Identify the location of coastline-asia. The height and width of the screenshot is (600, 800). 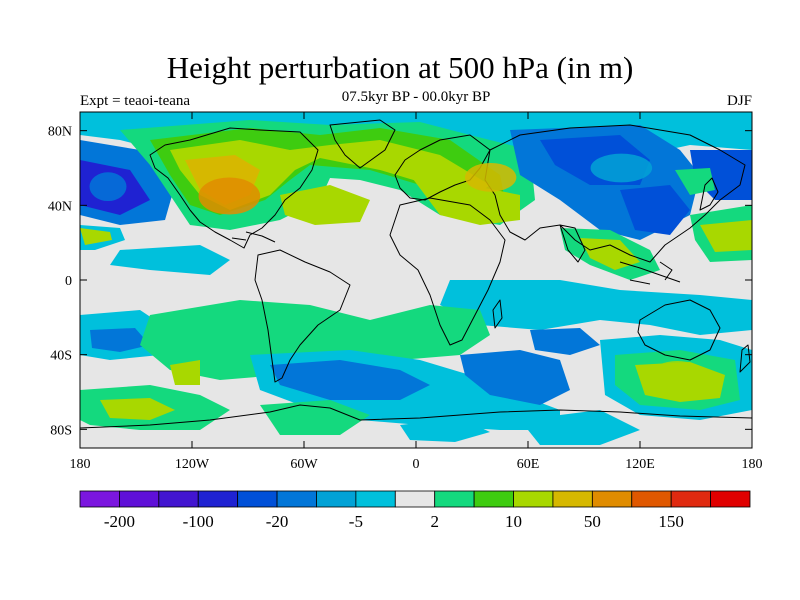
(615, 193).